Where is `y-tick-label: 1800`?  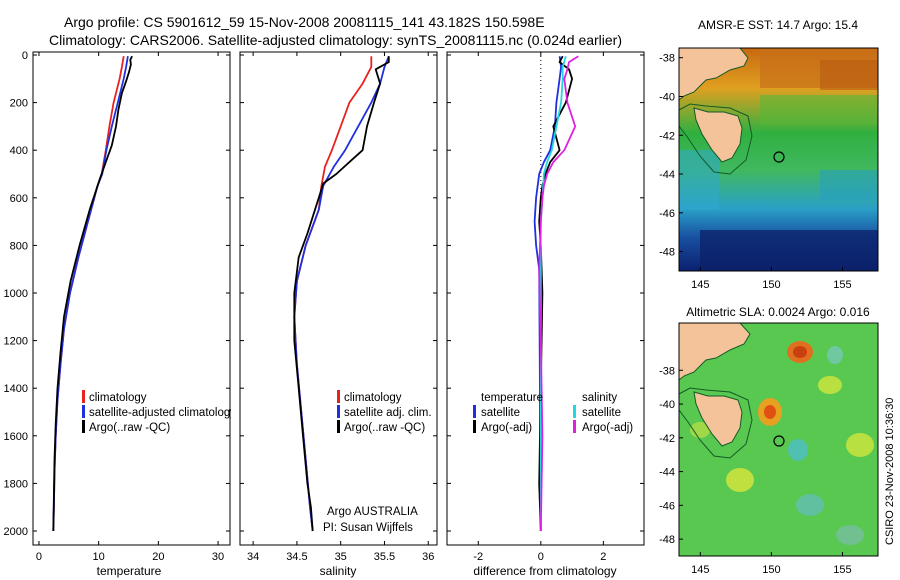
y-tick-label: 1800 is located at coordinates (16, 484).